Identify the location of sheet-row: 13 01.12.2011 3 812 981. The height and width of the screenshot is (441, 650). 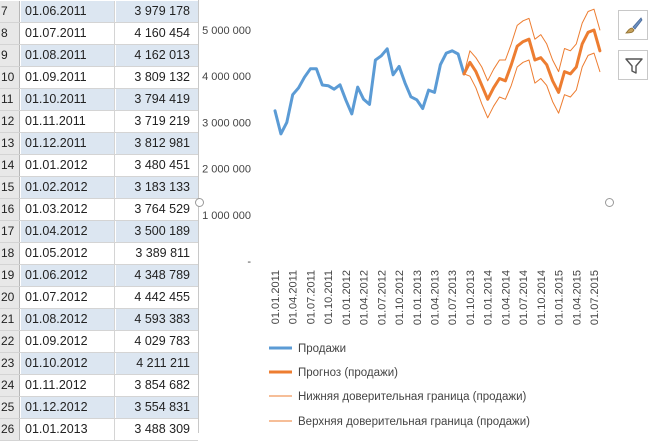
(99, 144).